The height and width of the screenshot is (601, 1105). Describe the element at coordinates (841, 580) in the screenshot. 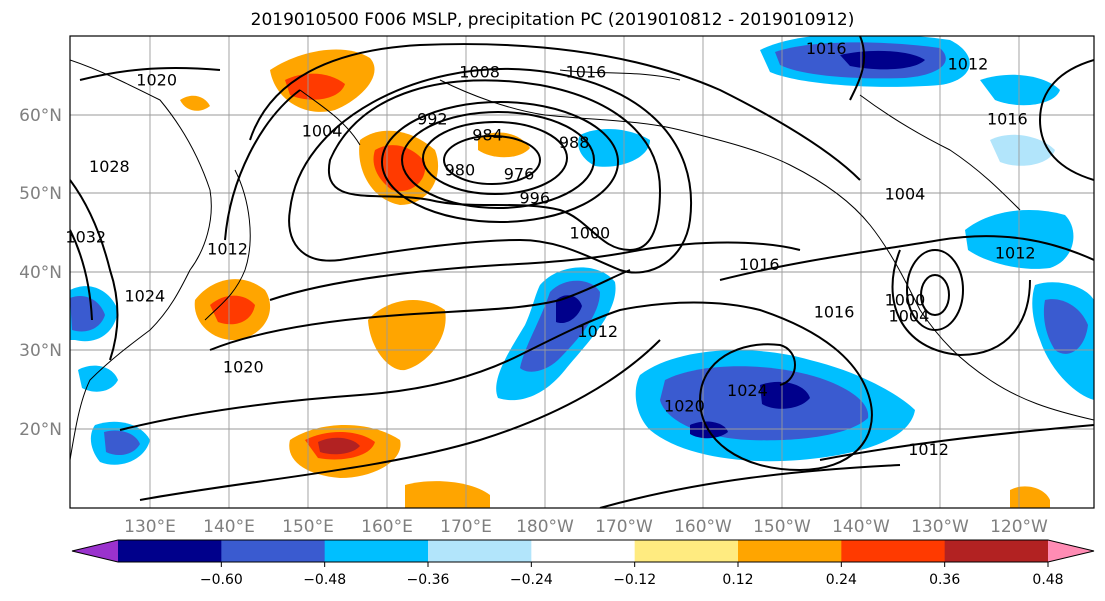

I see `colorbar-tick-label: 0.24` at that location.